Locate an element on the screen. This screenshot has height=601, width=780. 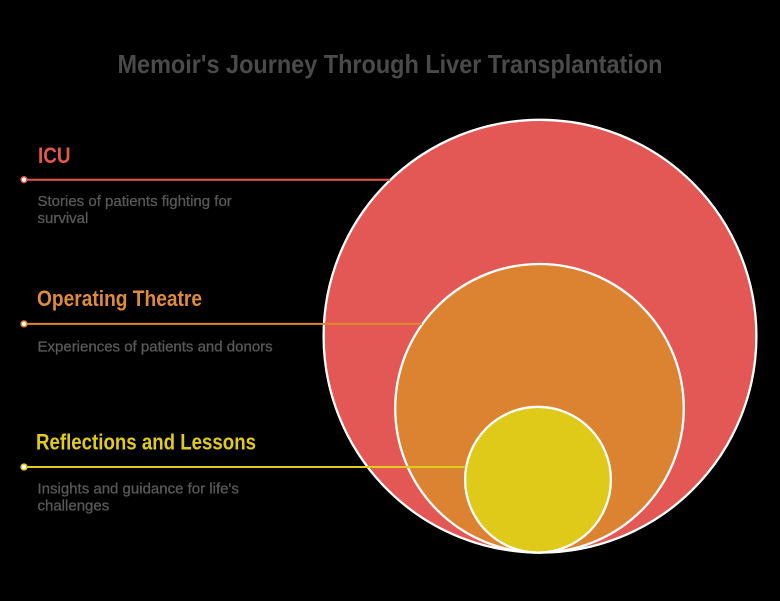
svg-text:Stories of patients fighting f: Stories of patients fighting for is located at coordinates (135, 201).